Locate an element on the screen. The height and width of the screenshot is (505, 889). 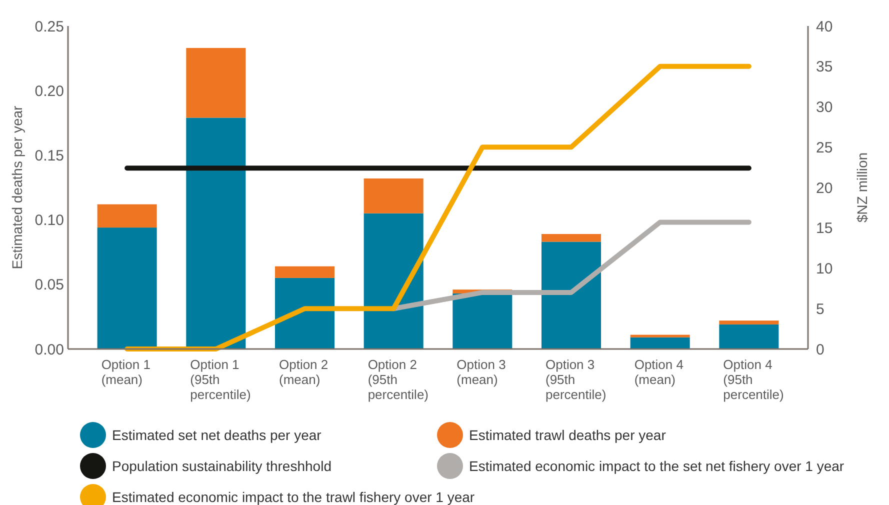
x-tick-label: Option 2 (mean) is located at coordinates (303, 372).